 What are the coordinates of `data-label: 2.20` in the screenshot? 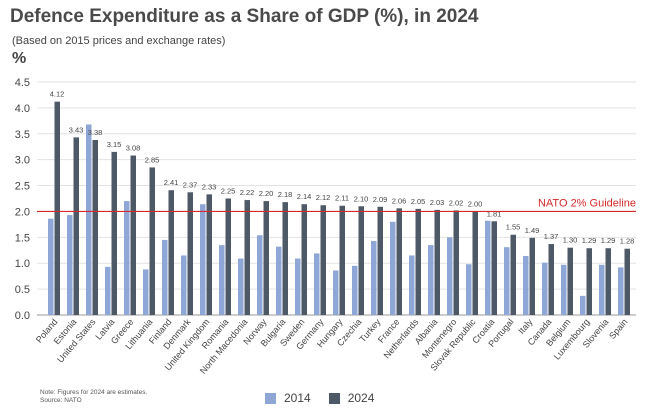 It's located at (266, 193).